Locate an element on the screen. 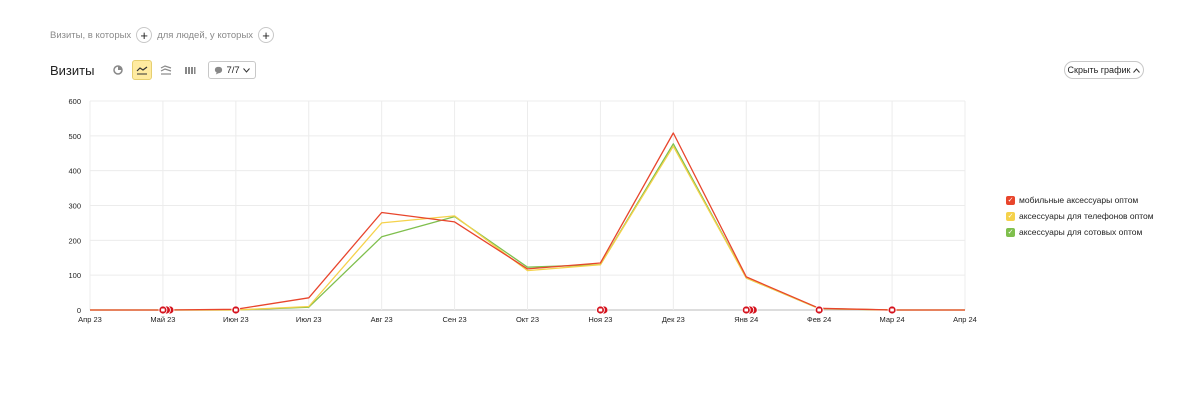 The height and width of the screenshot is (416, 1200). x-tick-label: Авг 23 is located at coordinates (382, 319).